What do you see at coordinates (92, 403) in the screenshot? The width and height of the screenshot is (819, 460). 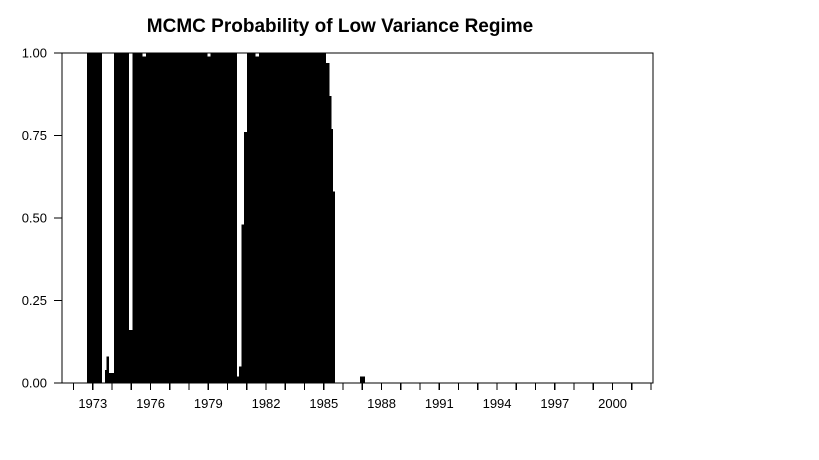 I see `x-axis-tick-label: 1973` at bounding box center [92, 403].